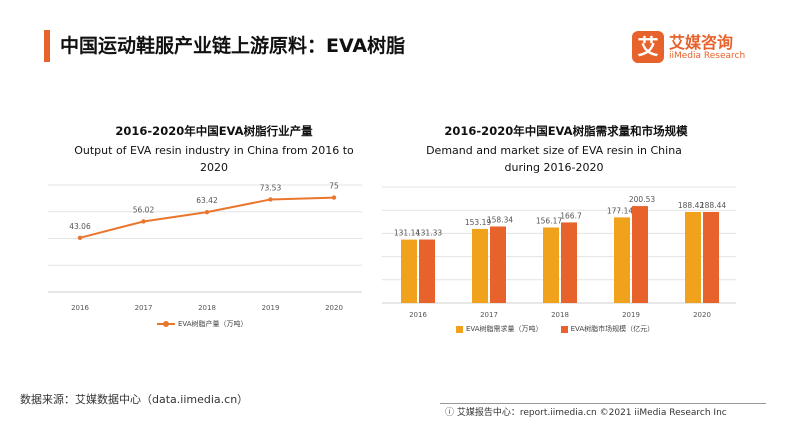  Describe the element at coordinates (707, 56) in the screenshot. I see `logo-en-text: iiMedia Research` at that location.